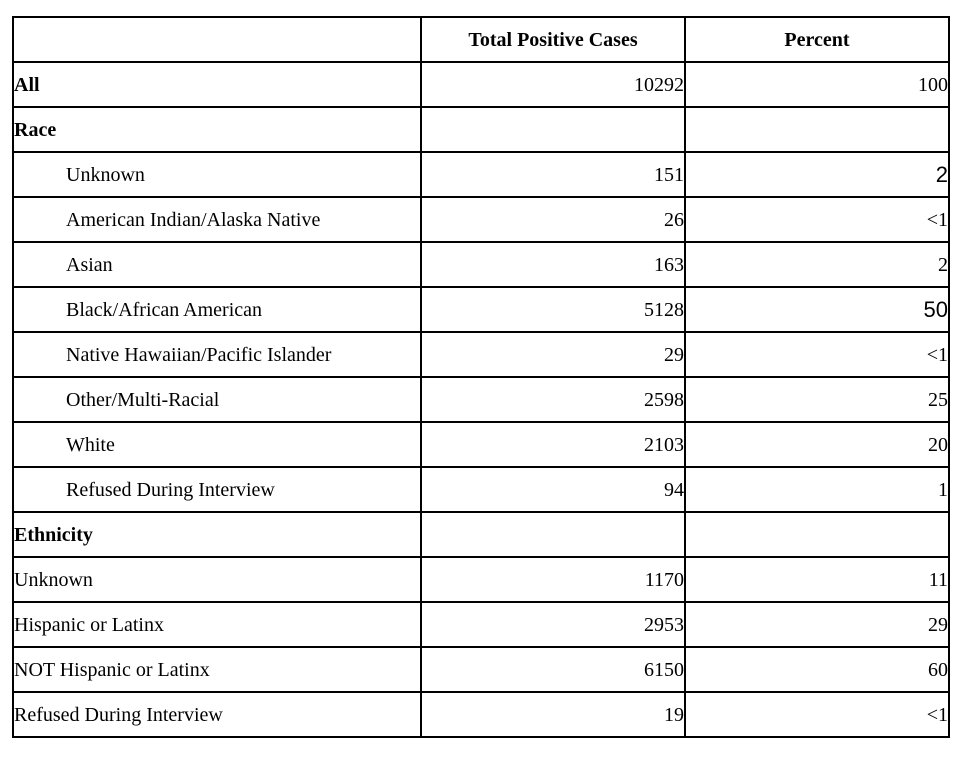 This screenshot has width=966, height=784. What do you see at coordinates (817, 624) in the screenshot?
I see `row-percent-cell: 29` at bounding box center [817, 624].